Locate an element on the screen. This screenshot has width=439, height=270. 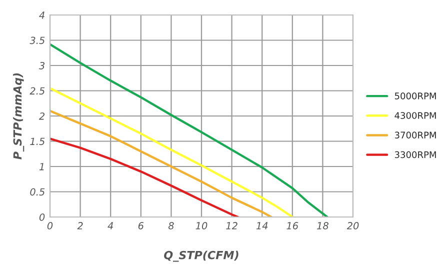
y-tick-label: 2.5 is located at coordinates (37, 91).